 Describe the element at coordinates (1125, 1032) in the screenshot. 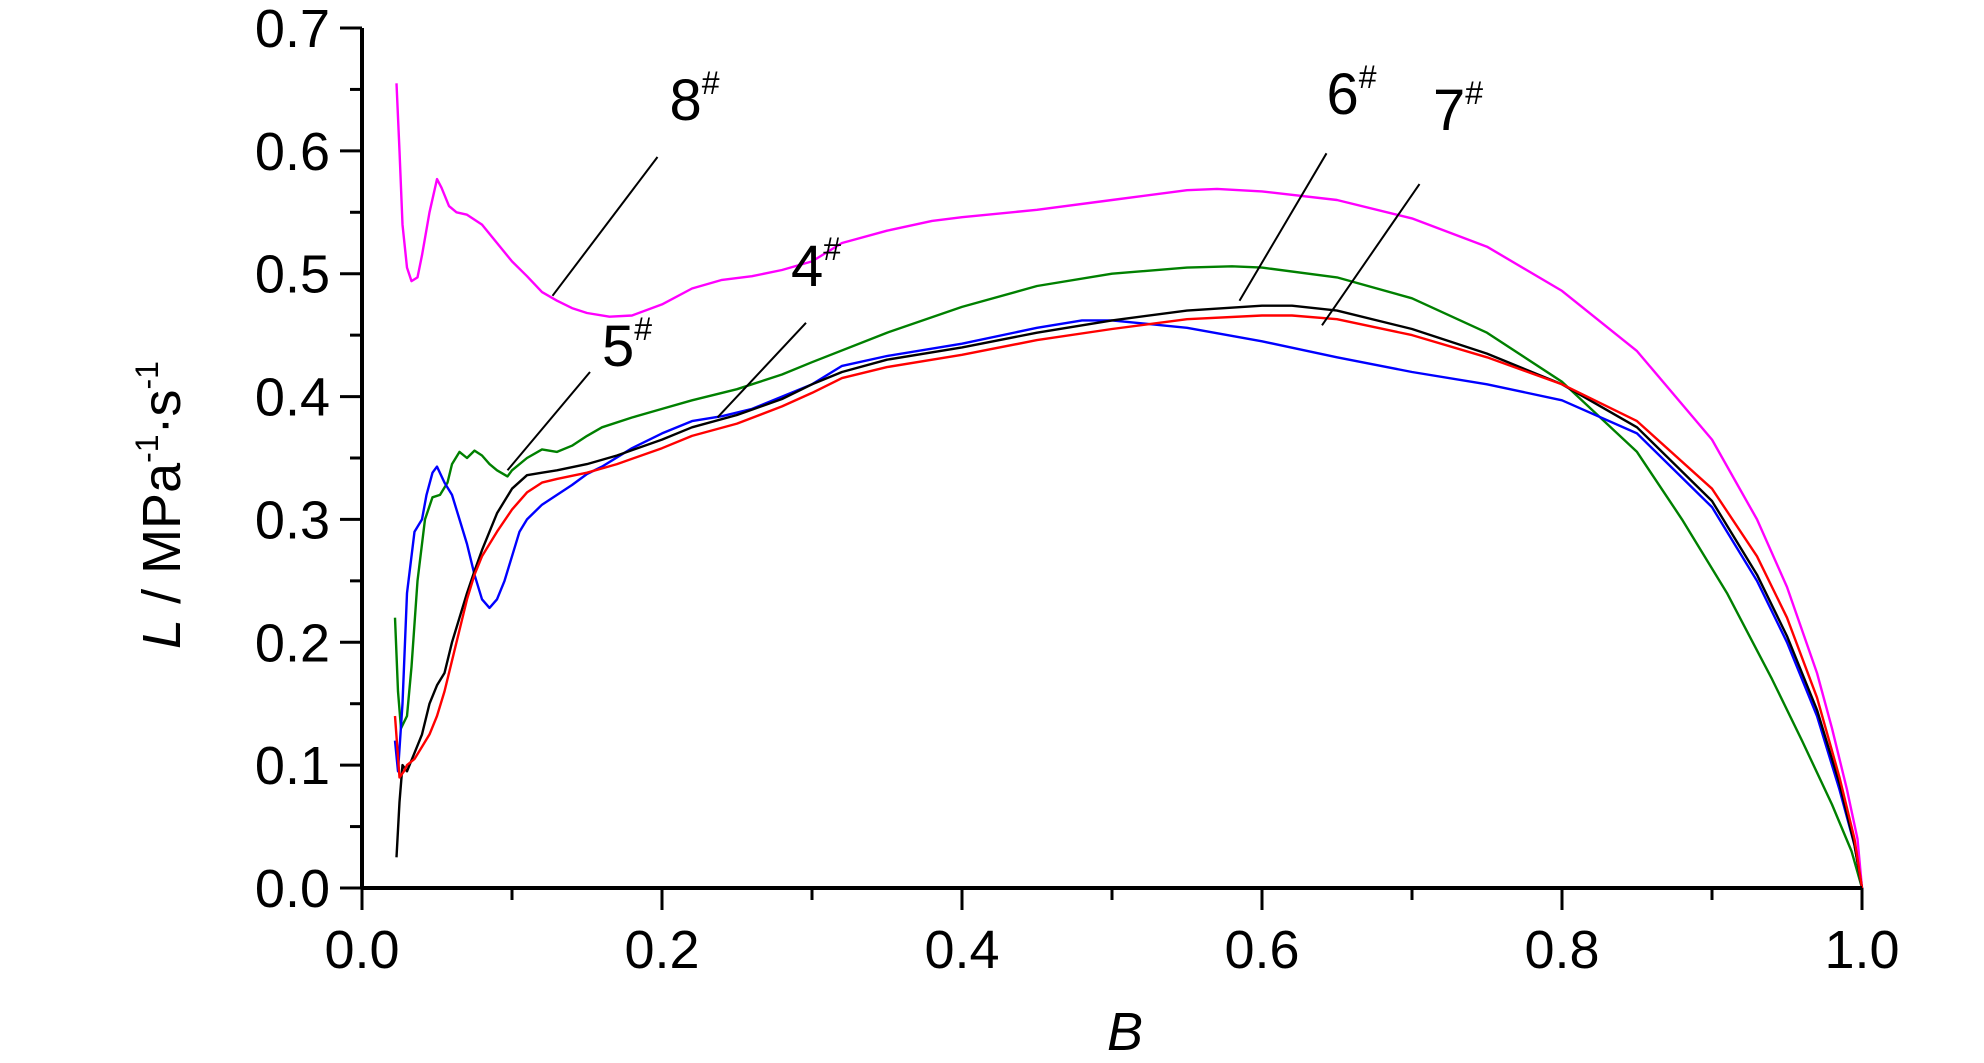

I see `x-axis-title: B` at that location.